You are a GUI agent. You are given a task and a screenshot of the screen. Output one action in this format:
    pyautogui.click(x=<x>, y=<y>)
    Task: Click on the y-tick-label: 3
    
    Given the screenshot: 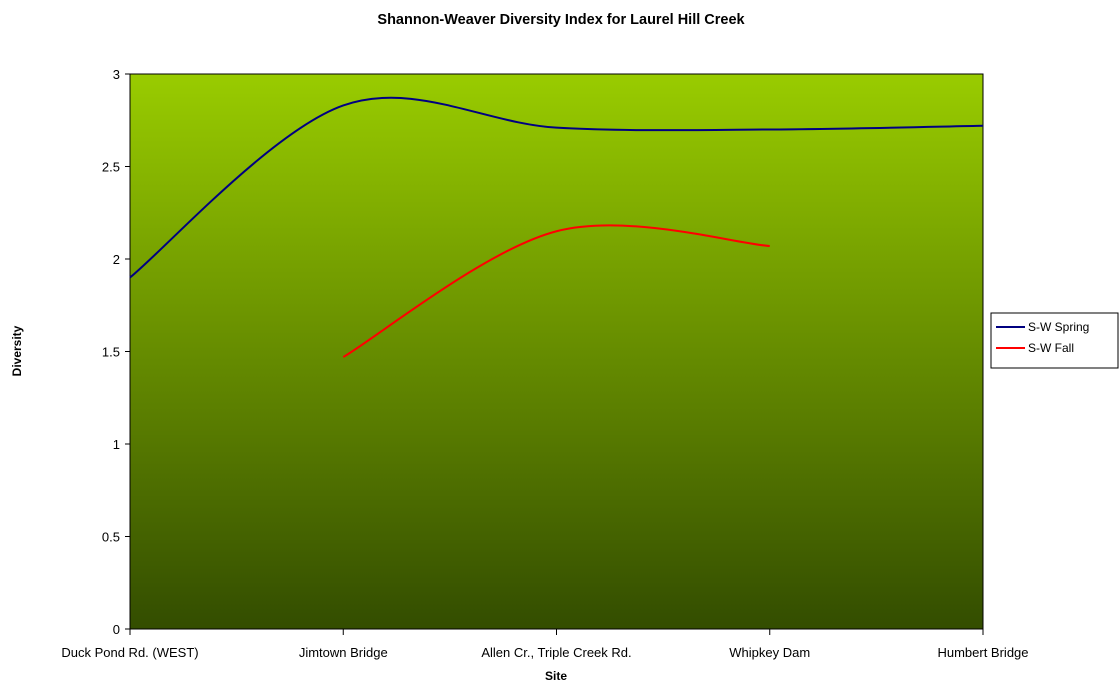 What is the action you would take?
    pyautogui.click(x=116, y=74)
    